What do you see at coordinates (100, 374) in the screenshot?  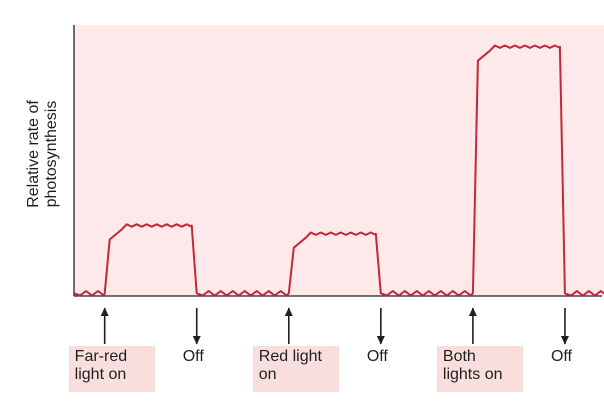 I see `event-label-1-line-2: light on` at bounding box center [100, 374].